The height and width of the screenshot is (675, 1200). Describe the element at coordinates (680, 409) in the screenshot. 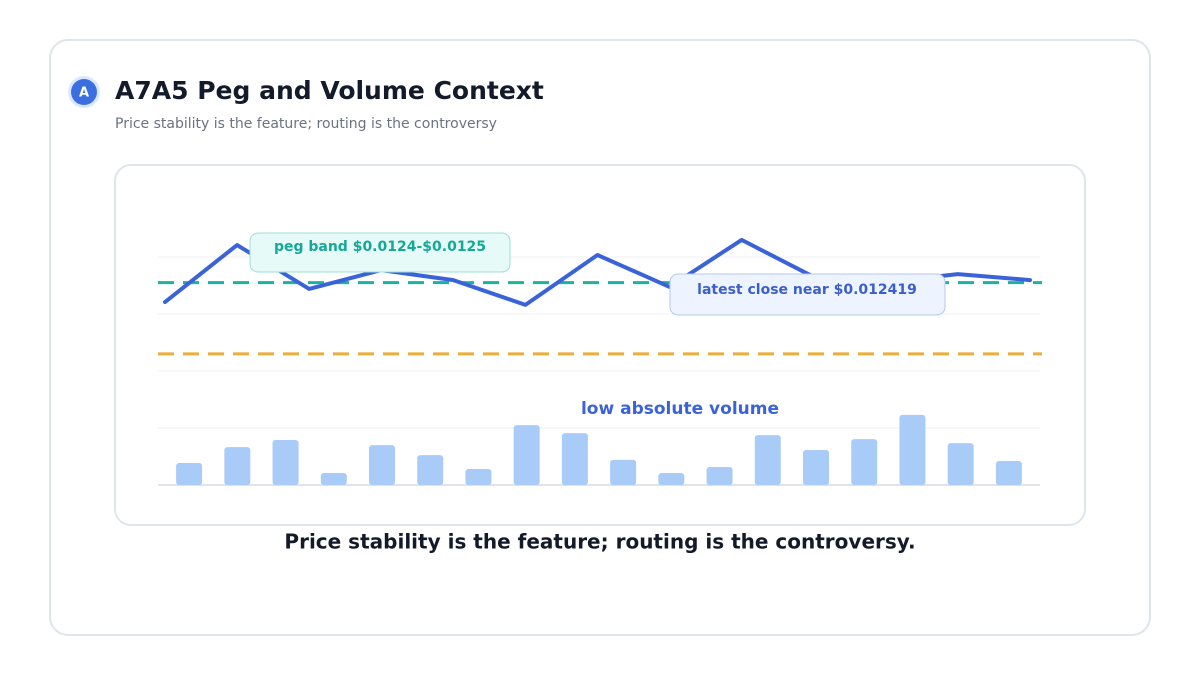

I see `annotation: low absolute volume` at that location.